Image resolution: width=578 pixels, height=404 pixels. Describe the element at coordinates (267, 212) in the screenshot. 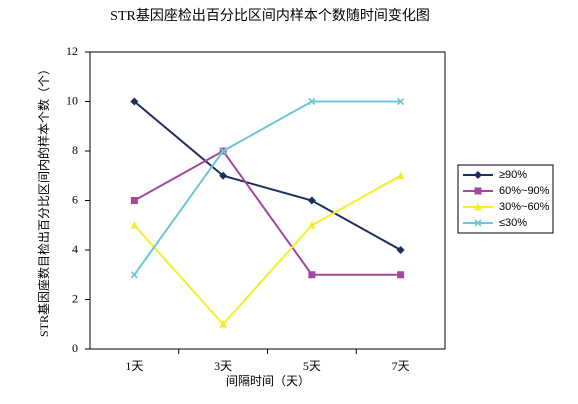

I see `series-line` at that location.